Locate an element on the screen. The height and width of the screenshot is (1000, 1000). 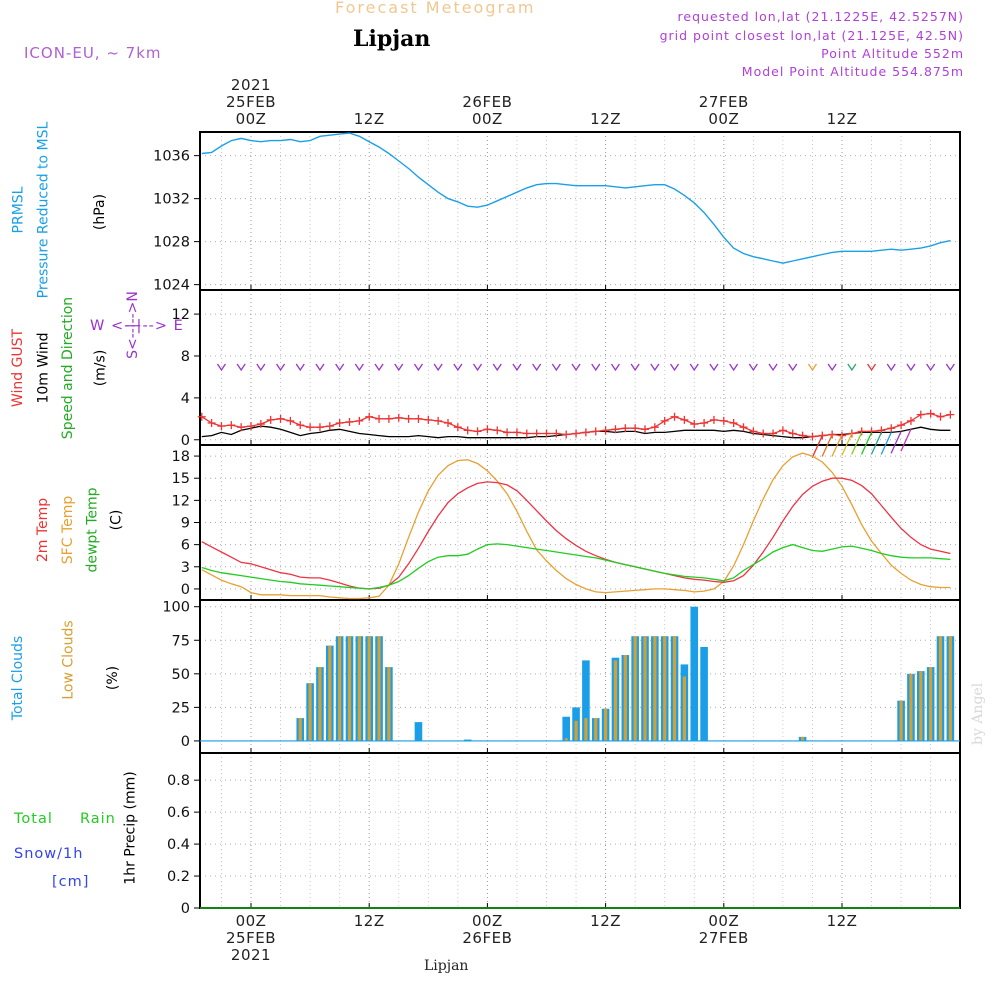
top-time-label: 2021 25FEB 00Z is located at coordinates (251, 102).